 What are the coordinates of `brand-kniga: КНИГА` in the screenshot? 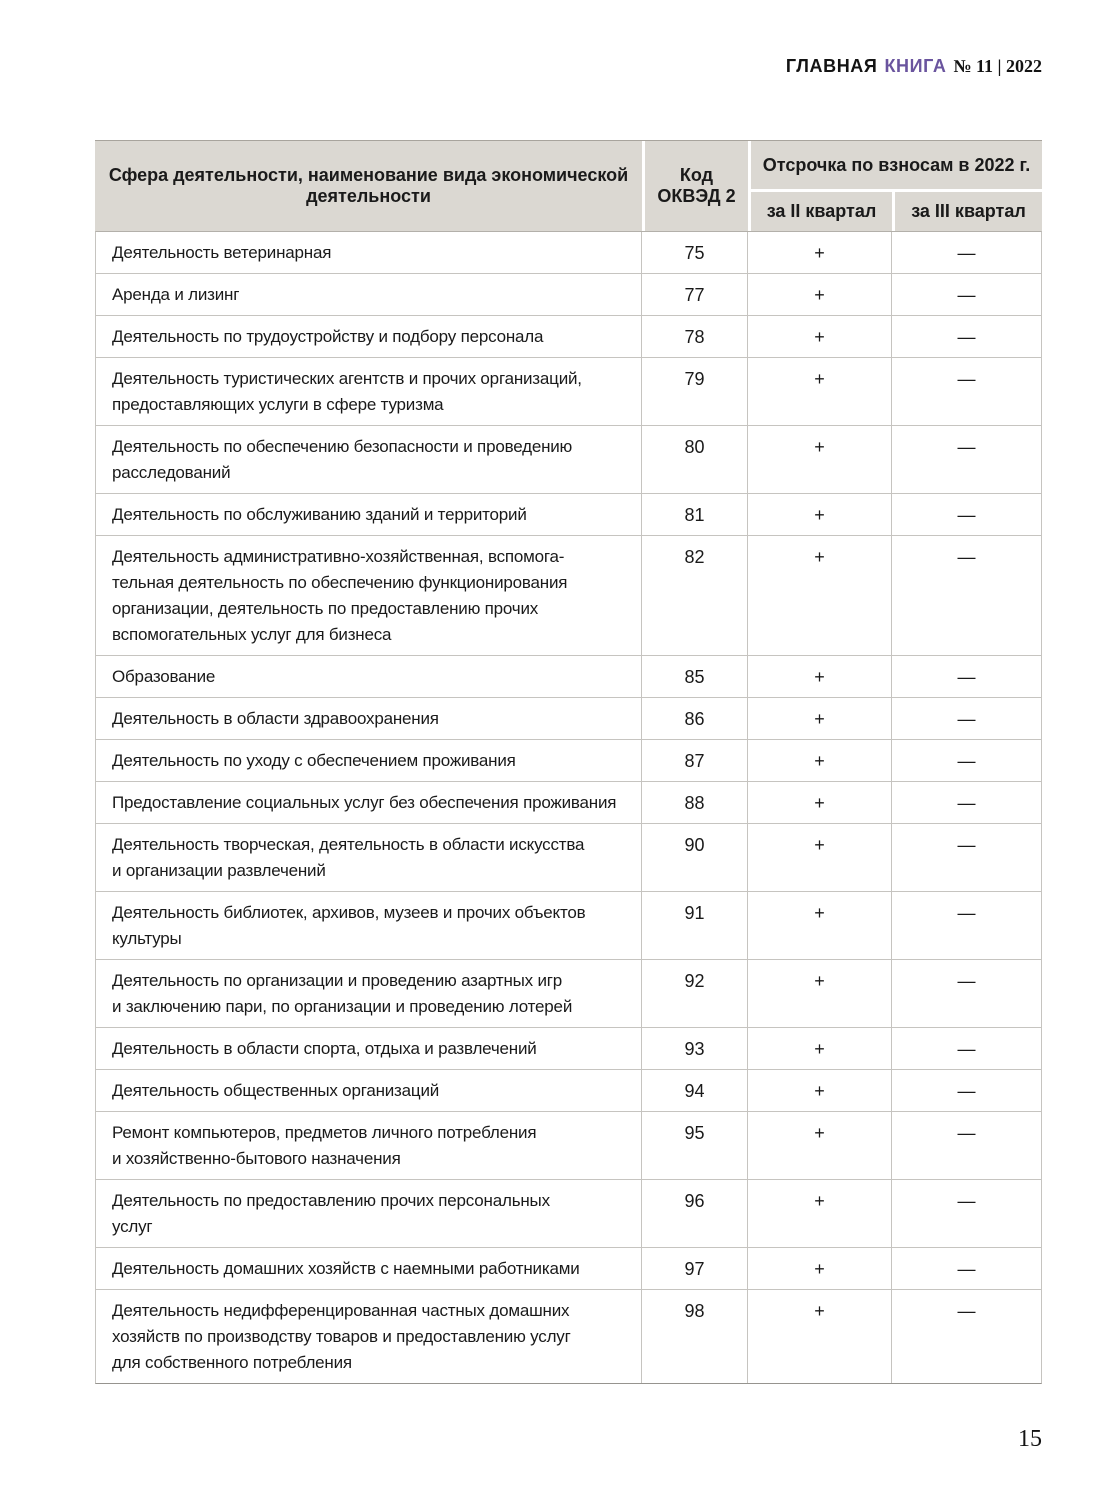 It's located at (915, 66).